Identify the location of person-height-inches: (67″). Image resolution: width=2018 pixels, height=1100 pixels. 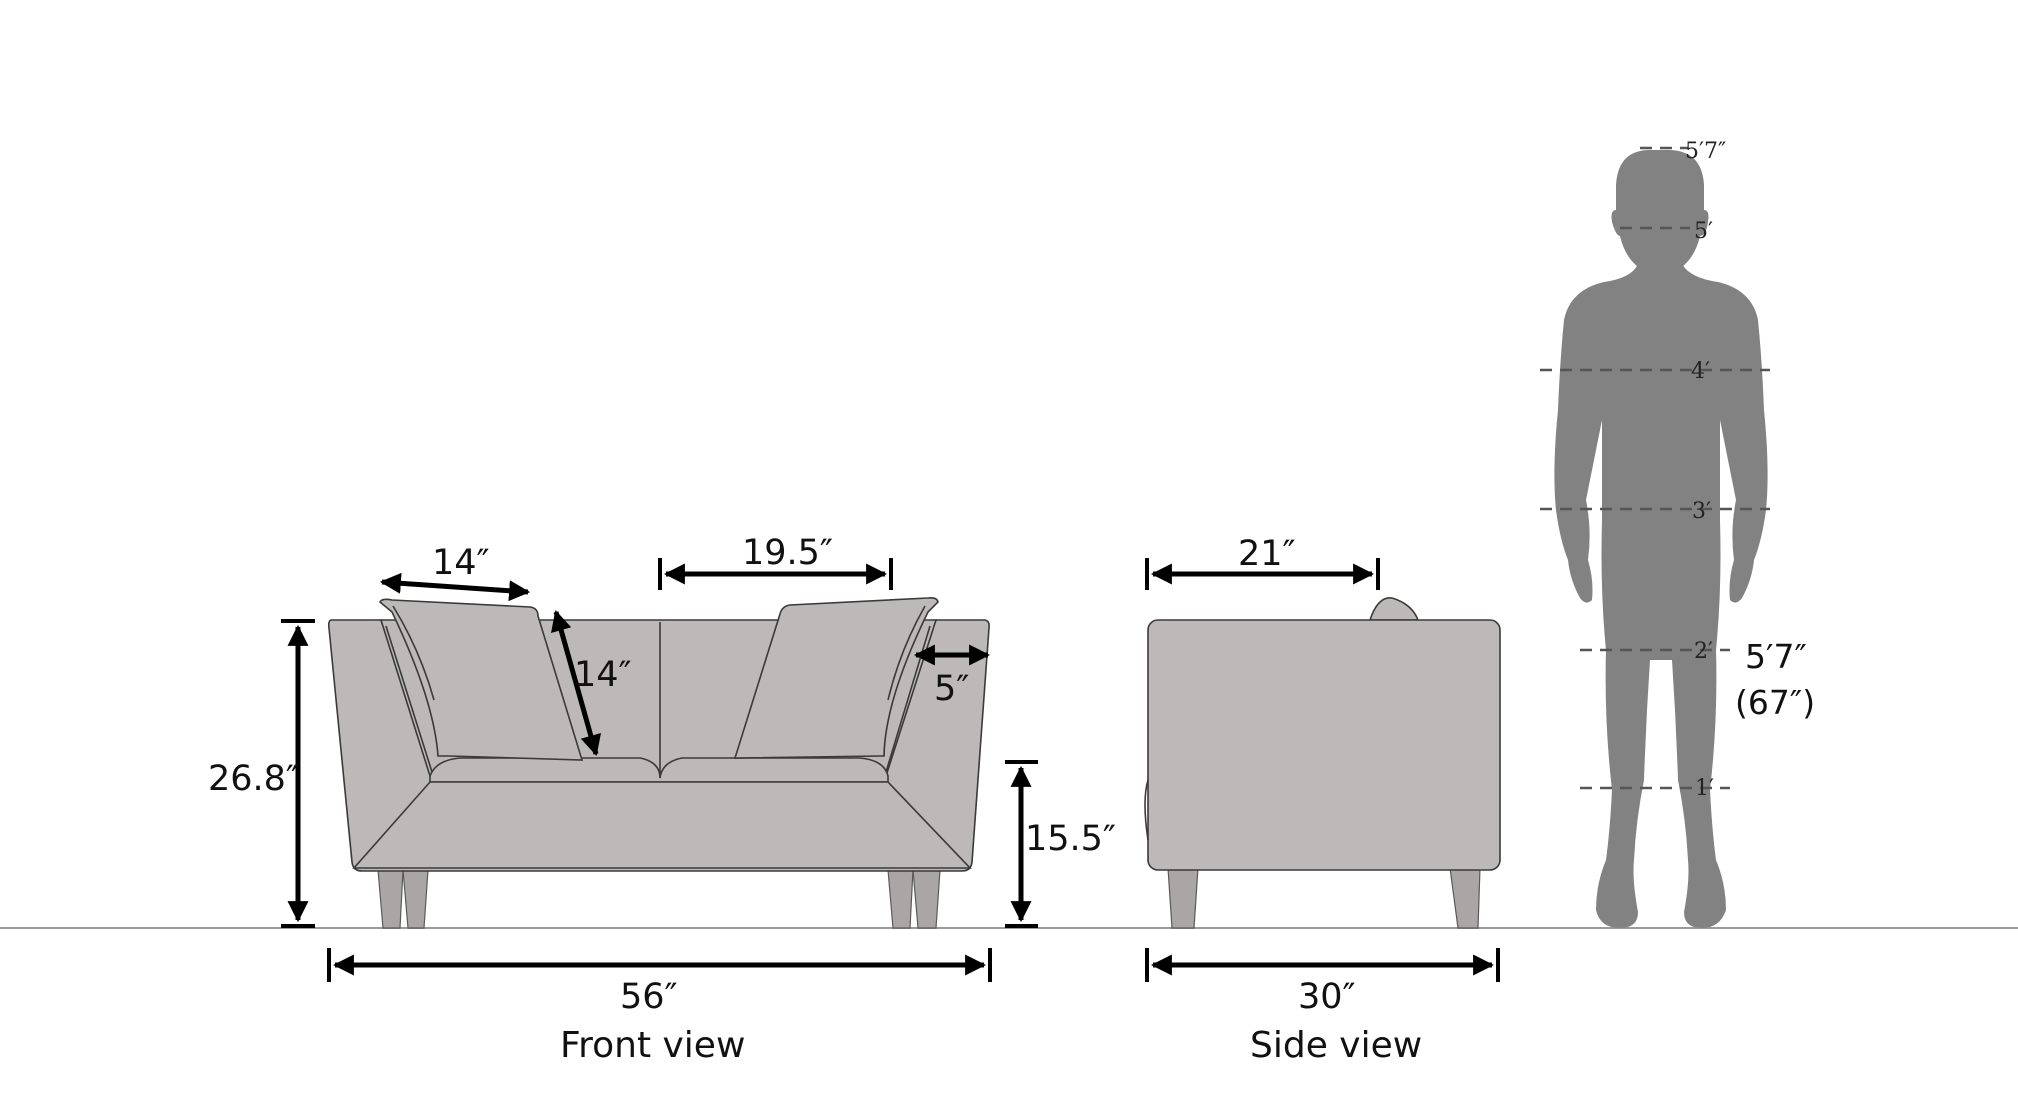
(1775, 702).